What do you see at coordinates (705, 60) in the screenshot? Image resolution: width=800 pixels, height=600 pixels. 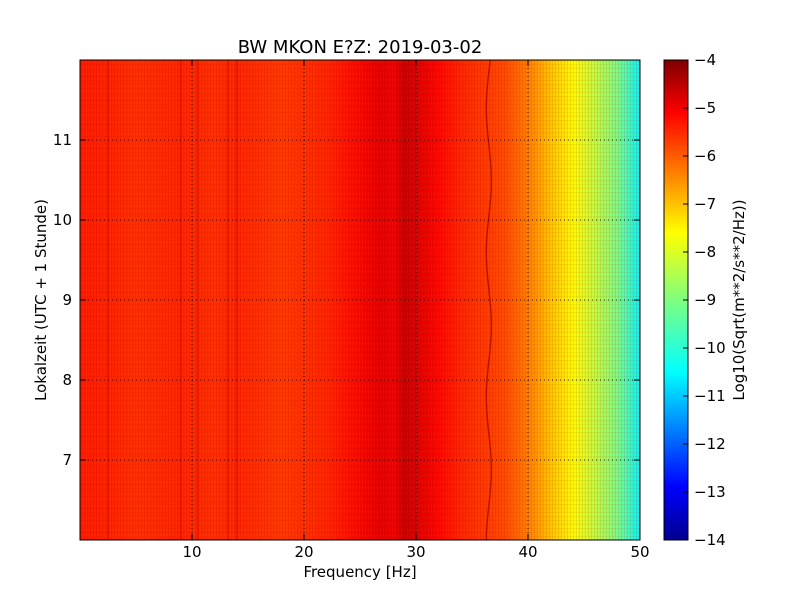 I see `colorbar-tick-label: −4` at bounding box center [705, 60].